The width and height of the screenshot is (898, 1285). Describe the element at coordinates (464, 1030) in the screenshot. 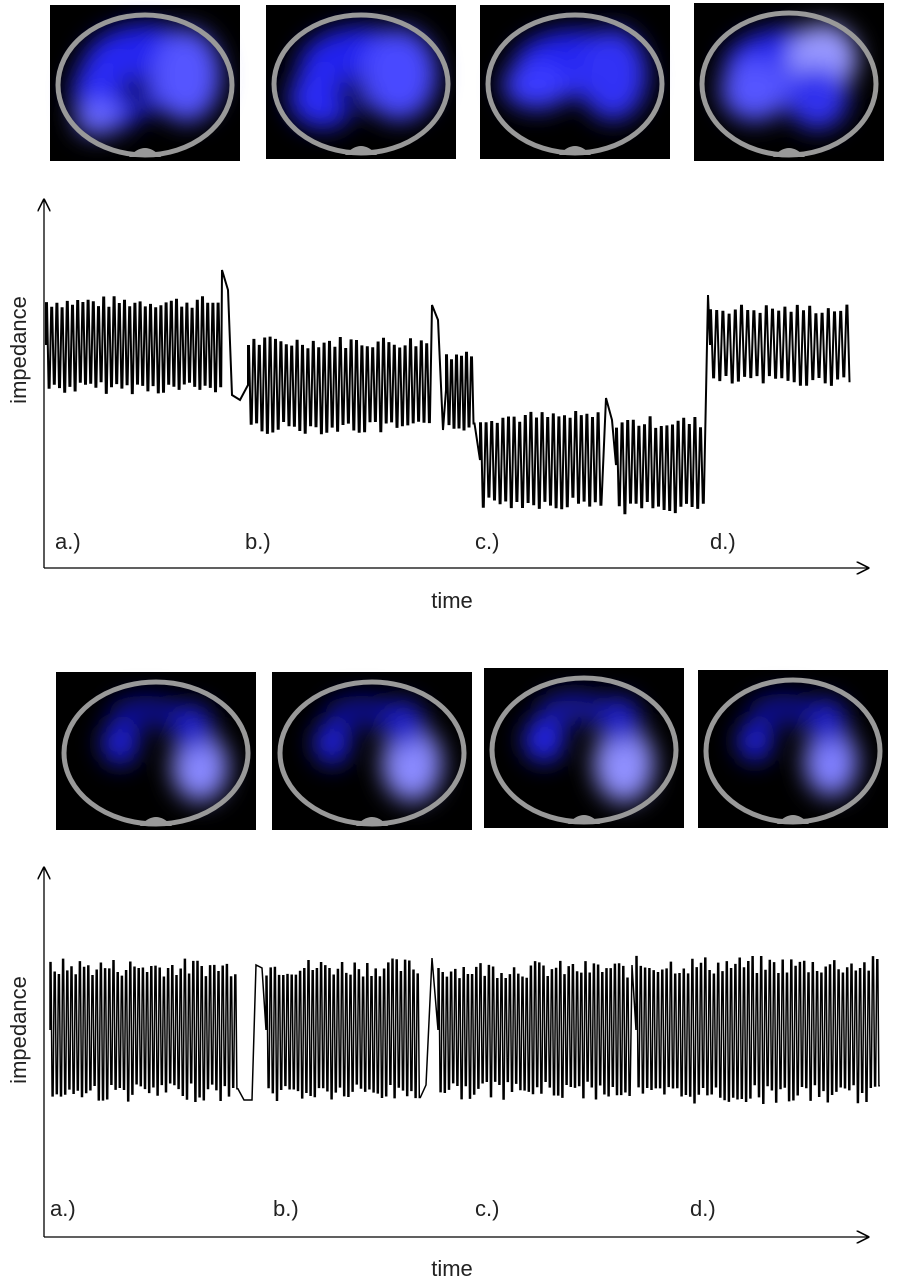

I see `impedance-trace` at that location.